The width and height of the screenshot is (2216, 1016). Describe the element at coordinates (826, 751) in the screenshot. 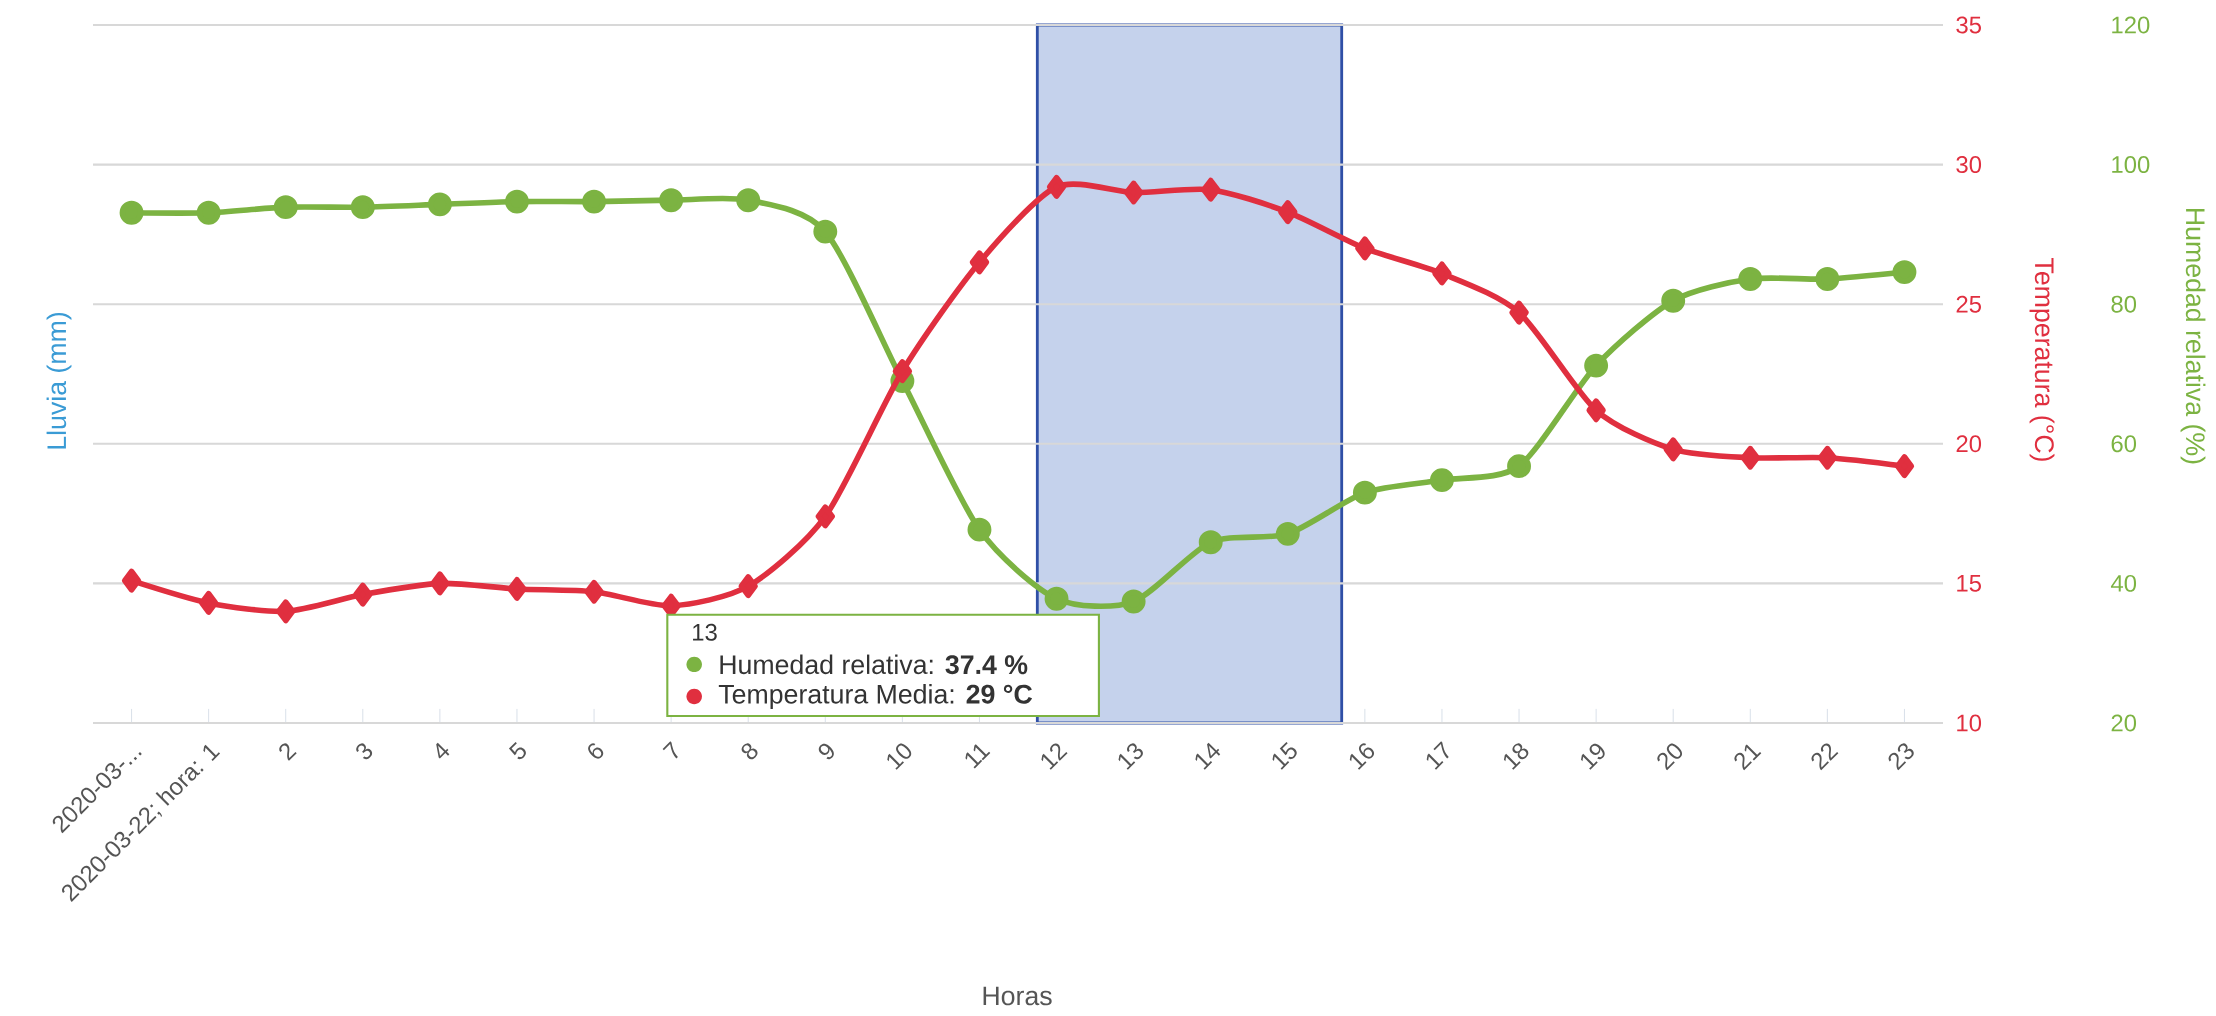

I see `x-tick-label: 9` at that location.